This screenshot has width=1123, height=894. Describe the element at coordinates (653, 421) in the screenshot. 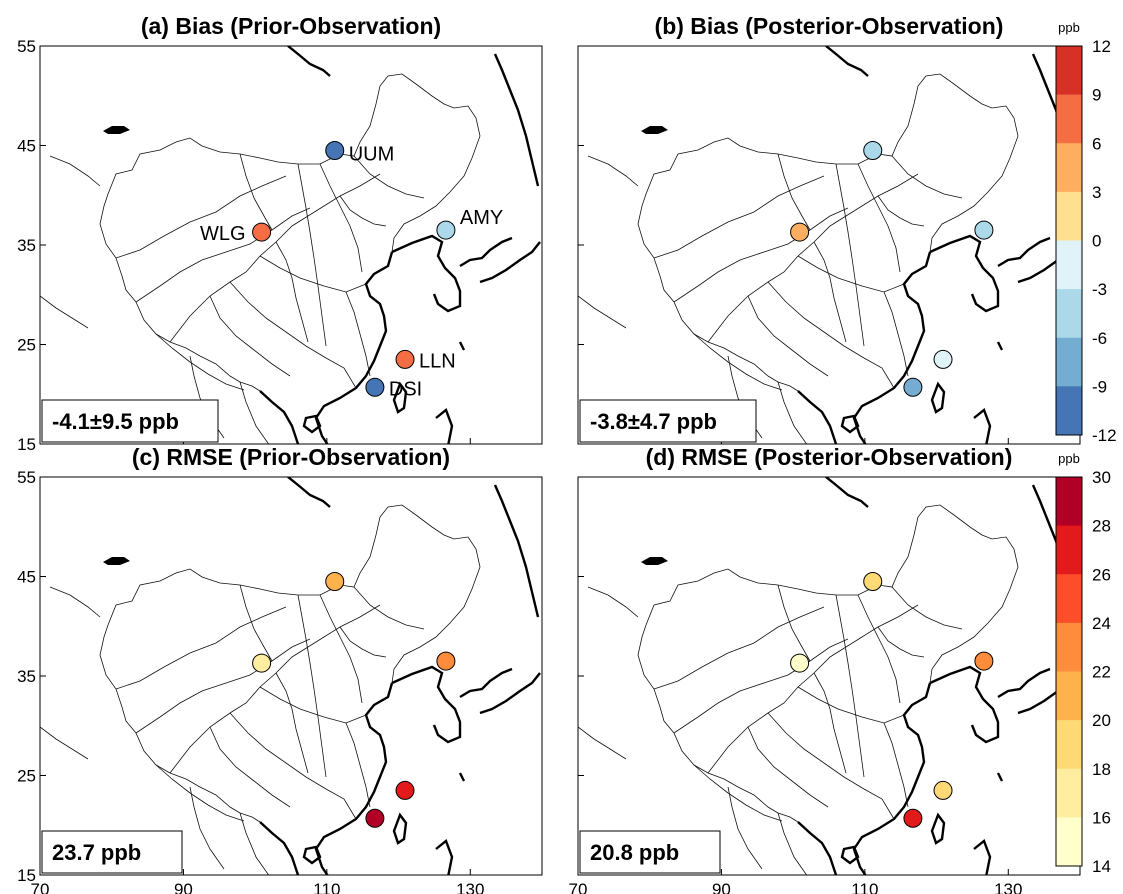

I see `summary-stat: -3.8±4.7 ppb` at that location.